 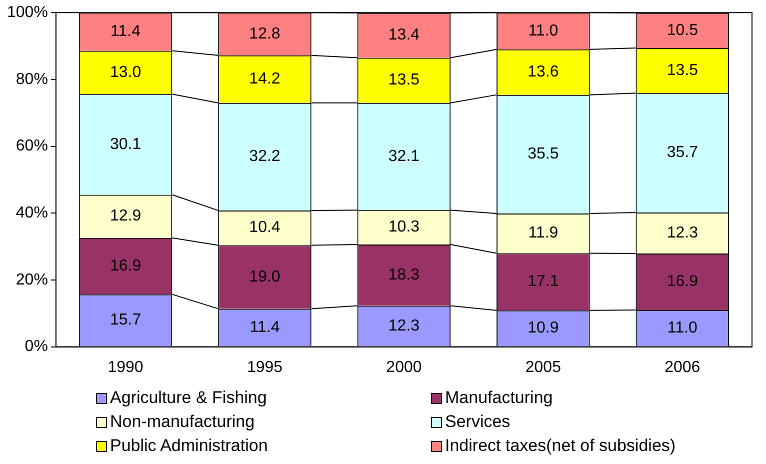 I want to click on data-label: 12.8, so click(x=264, y=33).